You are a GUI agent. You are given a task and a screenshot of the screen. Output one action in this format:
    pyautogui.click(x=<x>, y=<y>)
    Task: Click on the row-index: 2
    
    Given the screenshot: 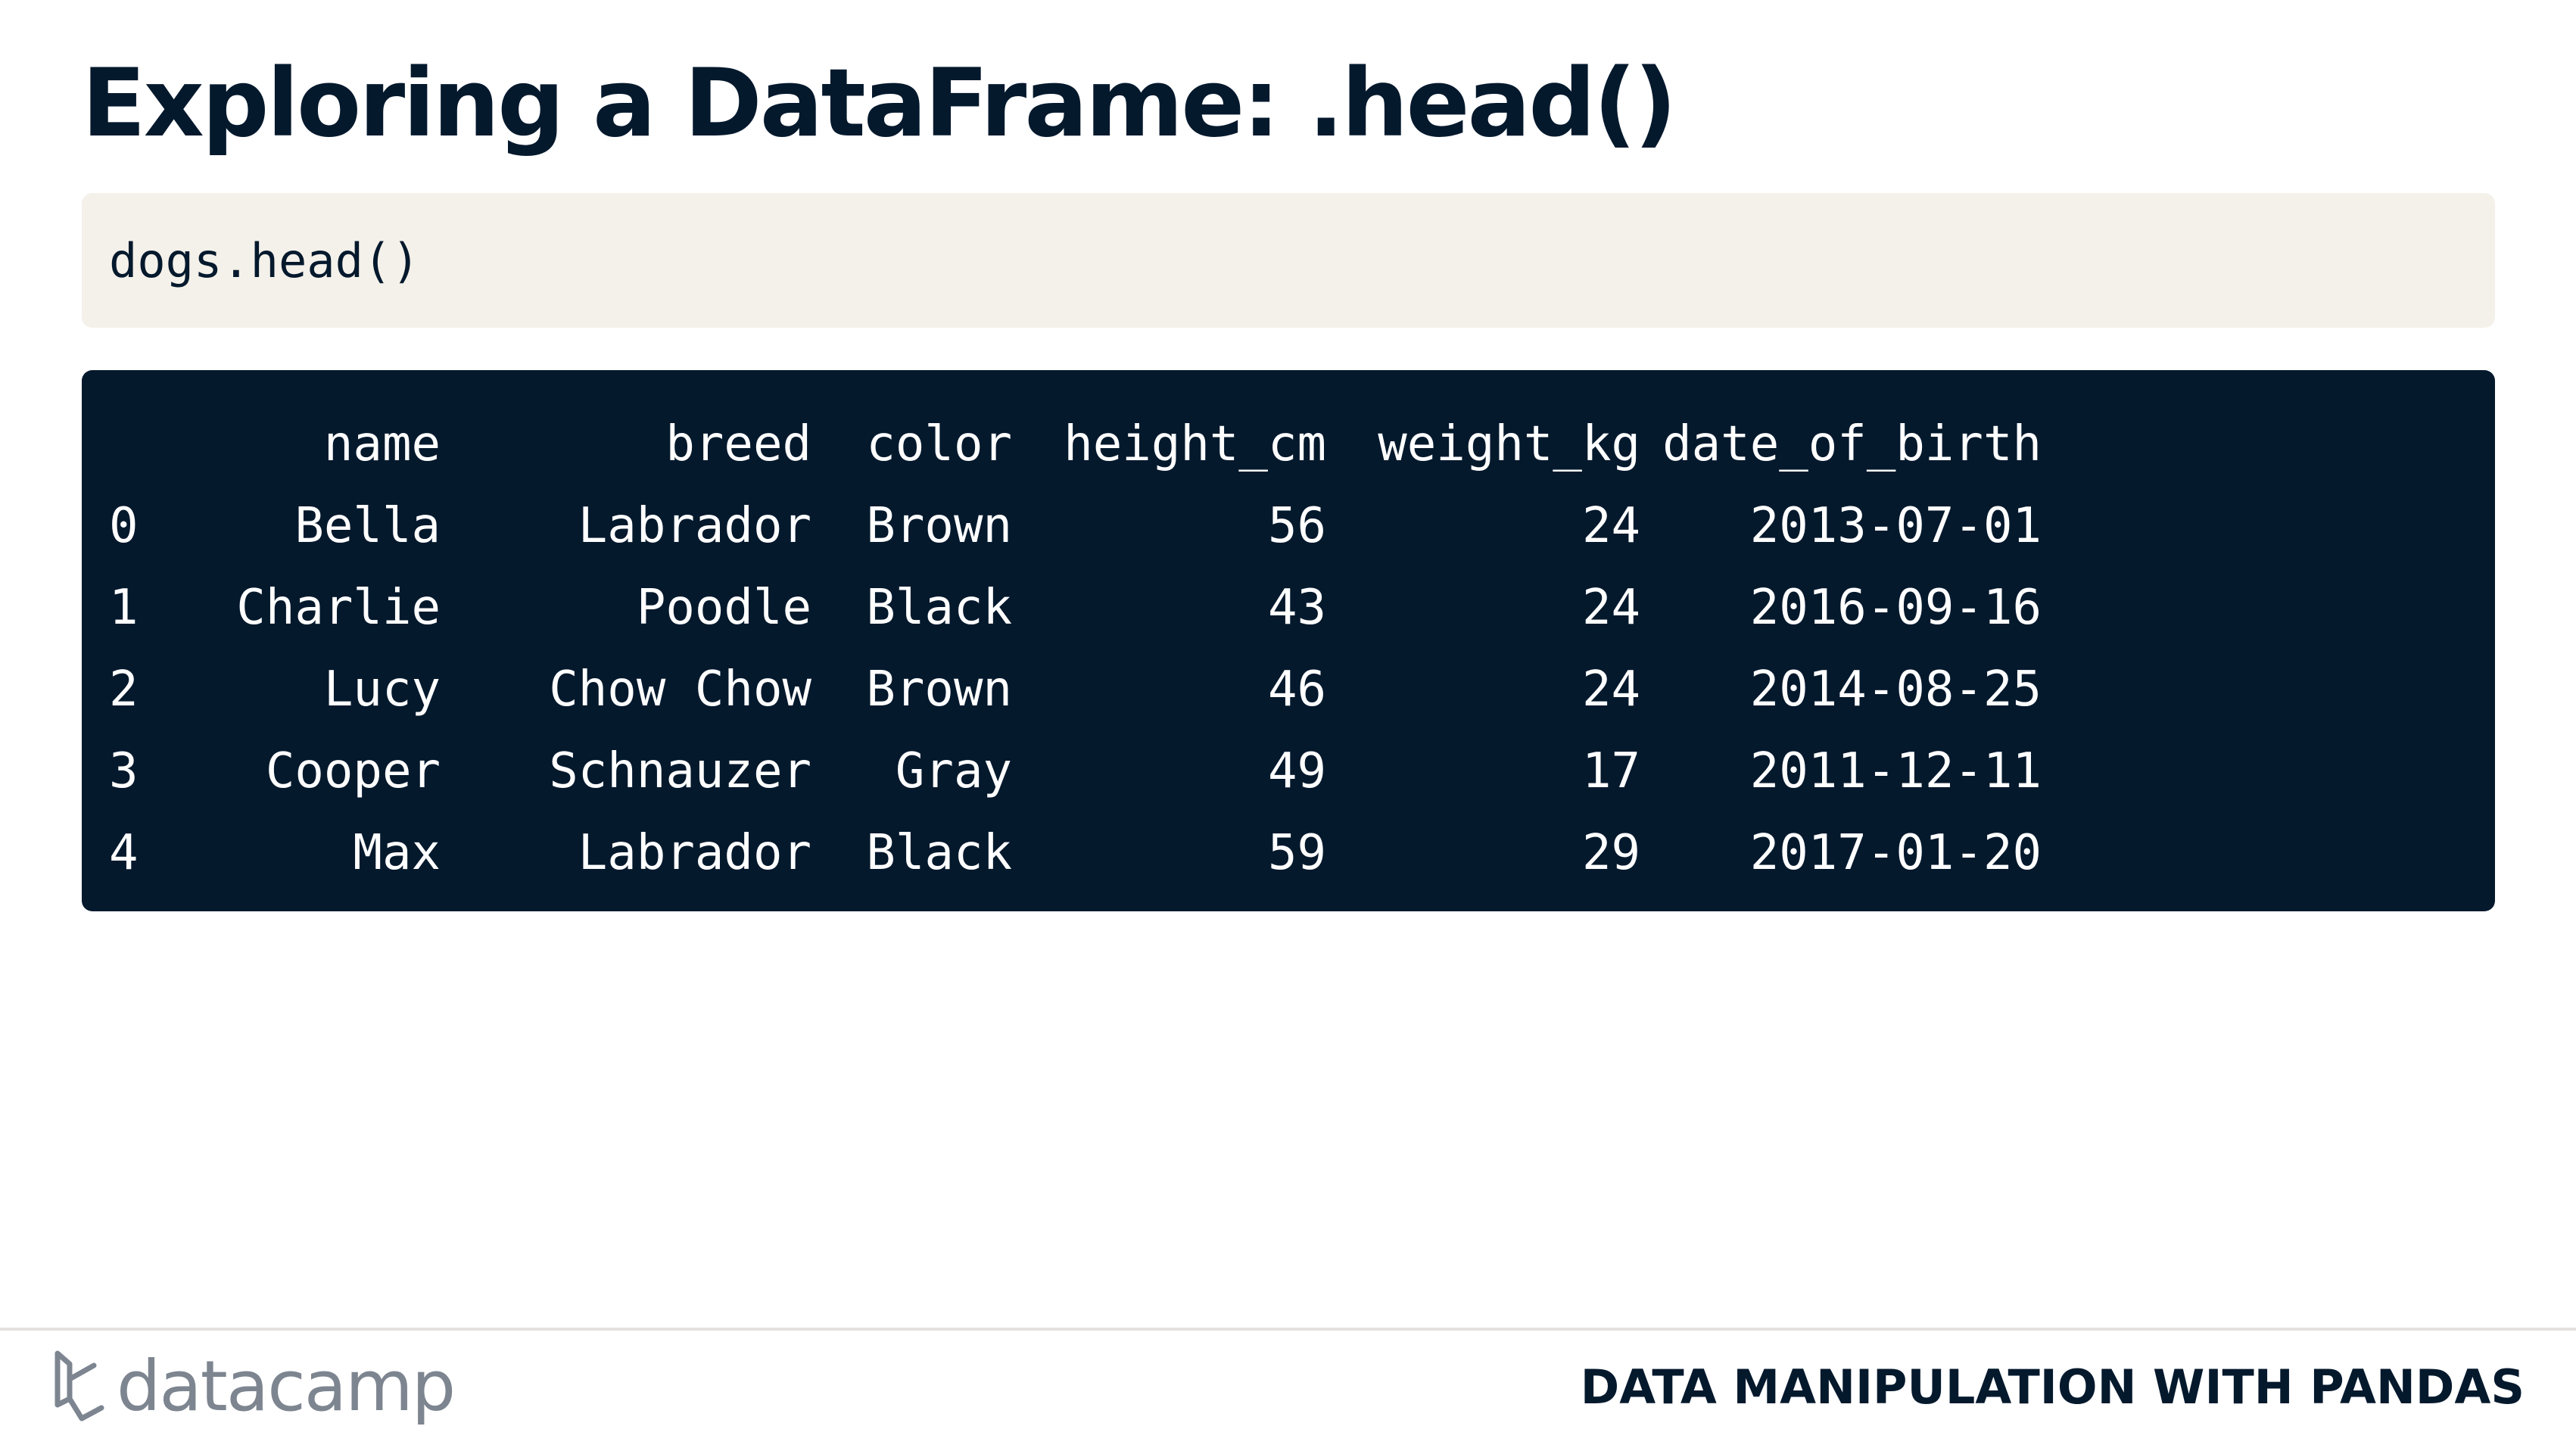 What is the action you would take?
    pyautogui.click(x=124, y=690)
    